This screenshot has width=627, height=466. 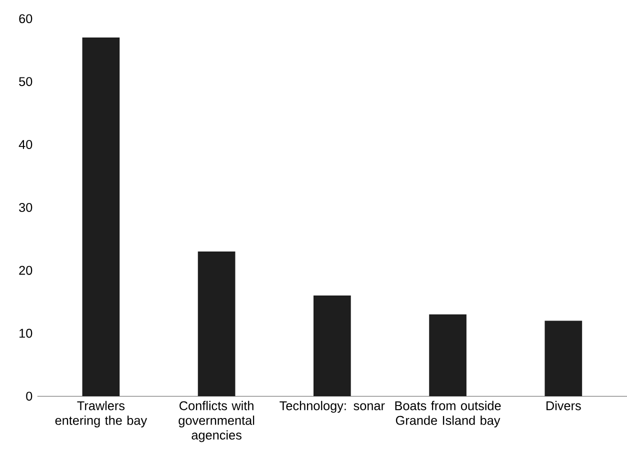 I want to click on x-tick-label: Technology: sonar, so click(x=332, y=407).